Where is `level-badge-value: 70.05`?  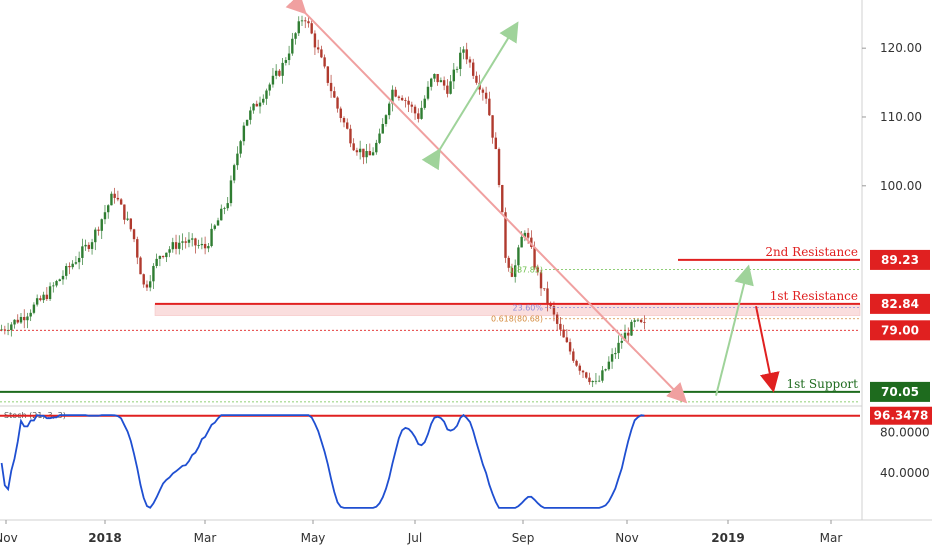 level-badge-value: 70.05 is located at coordinates (900, 392).